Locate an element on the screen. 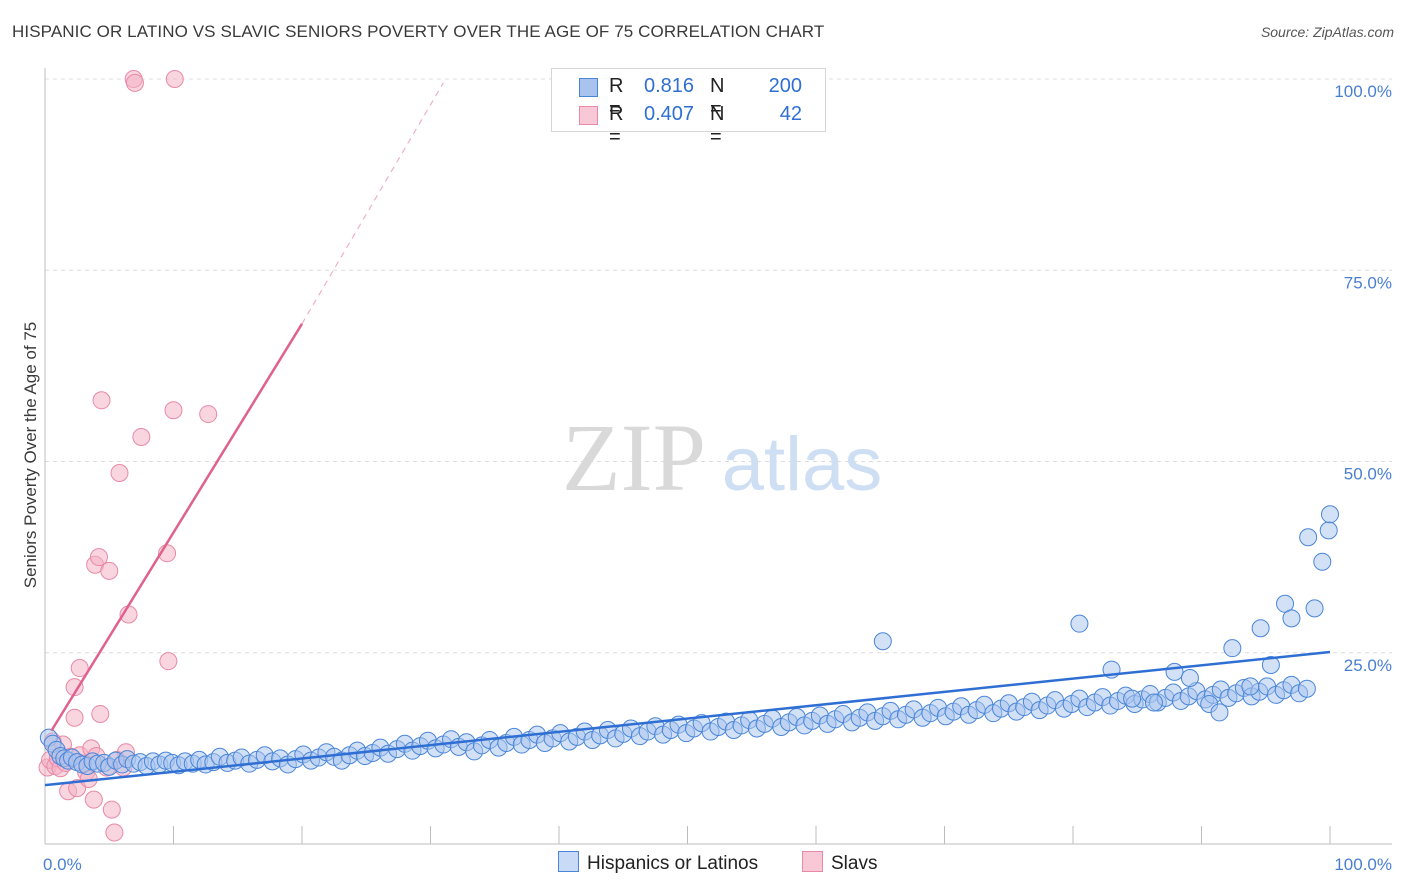 This screenshot has height=892, width=1406. y-tick-label: 25.0% is located at coordinates (1368, 665).